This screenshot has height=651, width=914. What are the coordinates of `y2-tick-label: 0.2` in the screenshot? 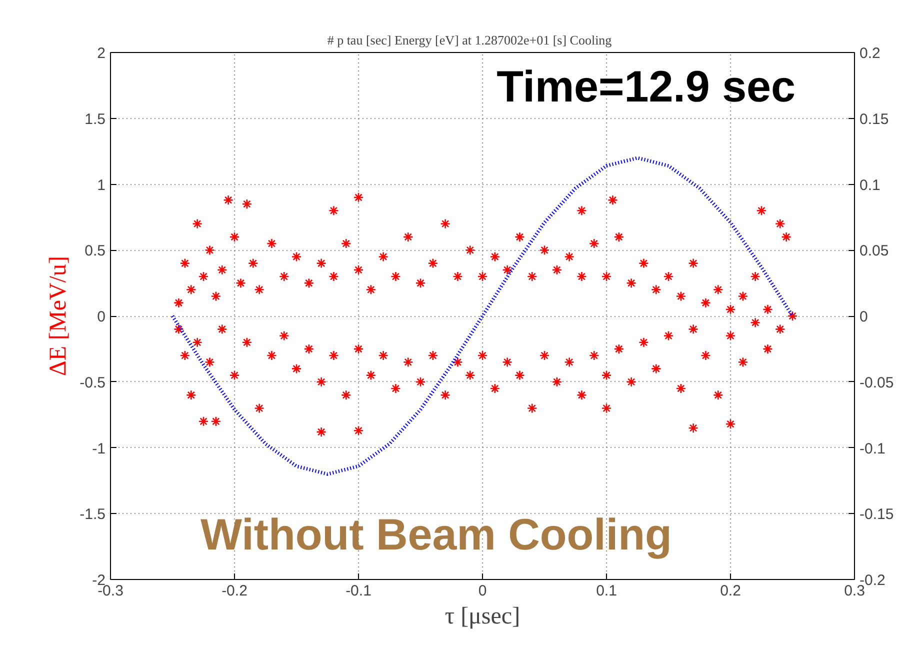 It's located at (870, 53).